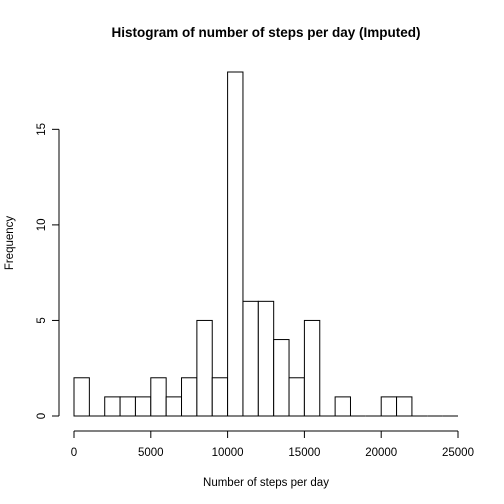 The height and width of the screenshot is (504, 504). Describe the element at coordinates (151, 453) in the screenshot. I see `x-tick-label: 5000` at that location.